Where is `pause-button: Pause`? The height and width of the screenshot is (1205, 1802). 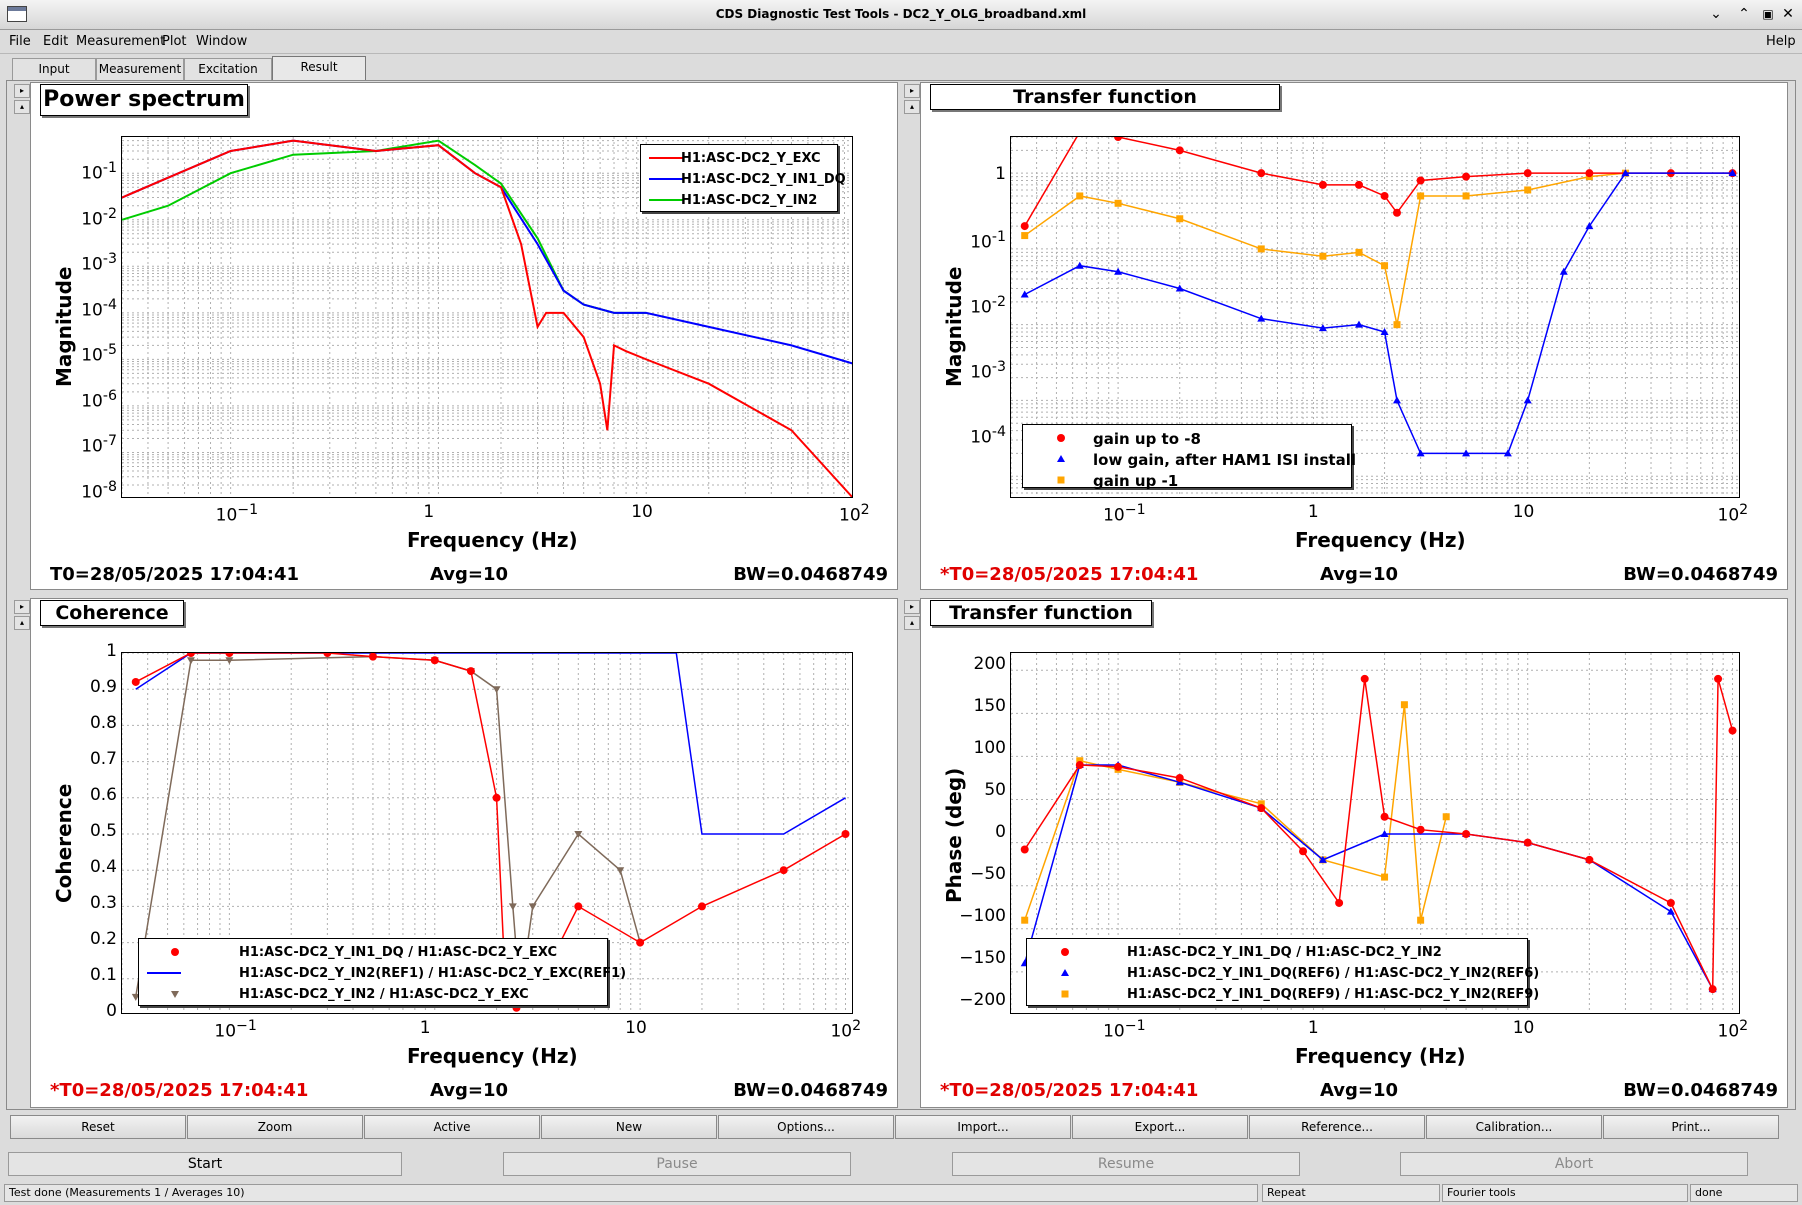
pause-button: Pause is located at coordinates (677, 1164).